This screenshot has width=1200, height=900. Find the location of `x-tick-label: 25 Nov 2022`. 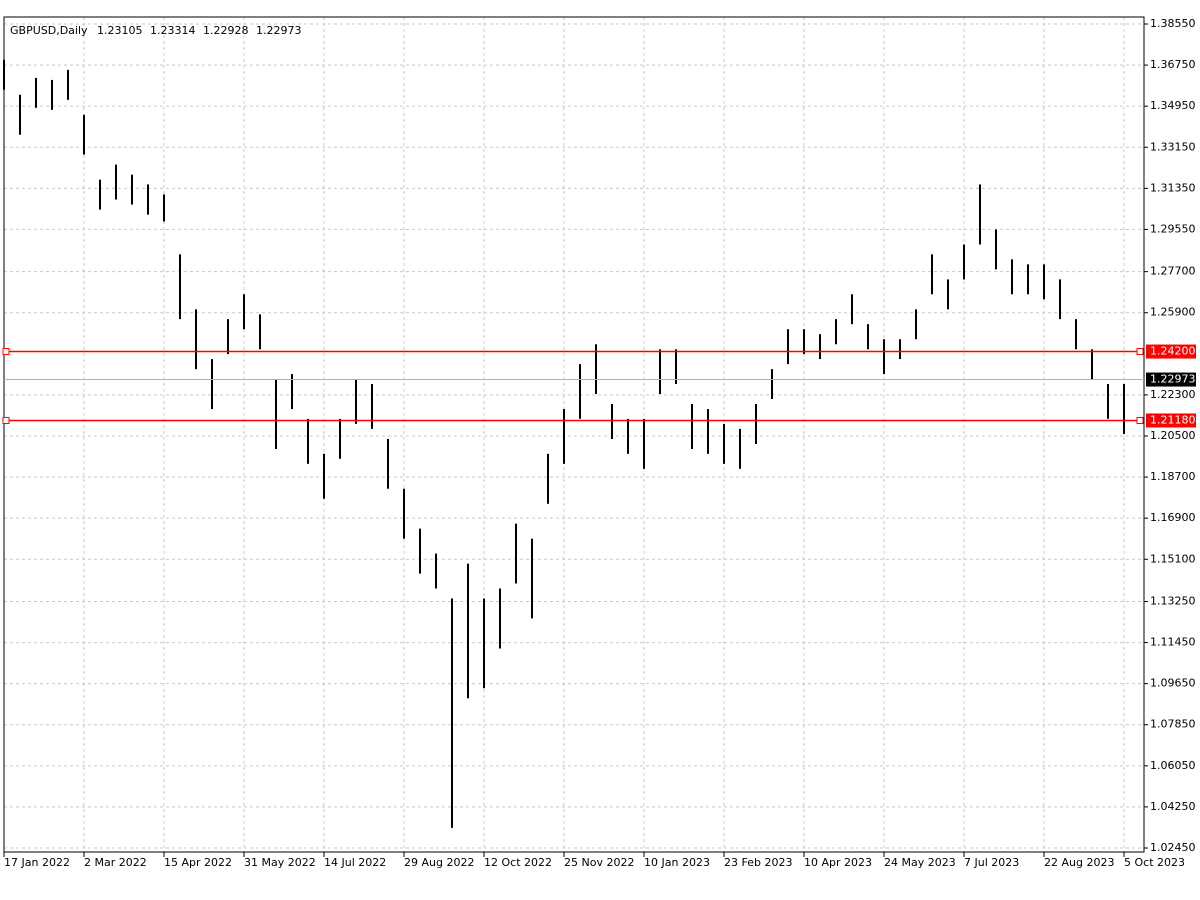

x-tick-label: 25 Nov 2022 is located at coordinates (599, 862).